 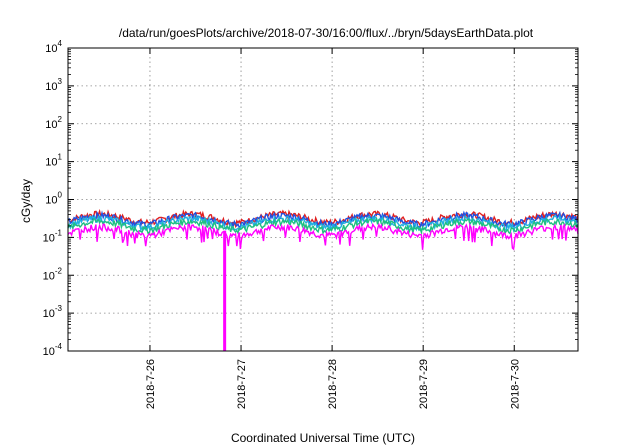 What do you see at coordinates (26, 201) in the screenshot?
I see `y-axis-label: cGy/day` at bounding box center [26, 201].